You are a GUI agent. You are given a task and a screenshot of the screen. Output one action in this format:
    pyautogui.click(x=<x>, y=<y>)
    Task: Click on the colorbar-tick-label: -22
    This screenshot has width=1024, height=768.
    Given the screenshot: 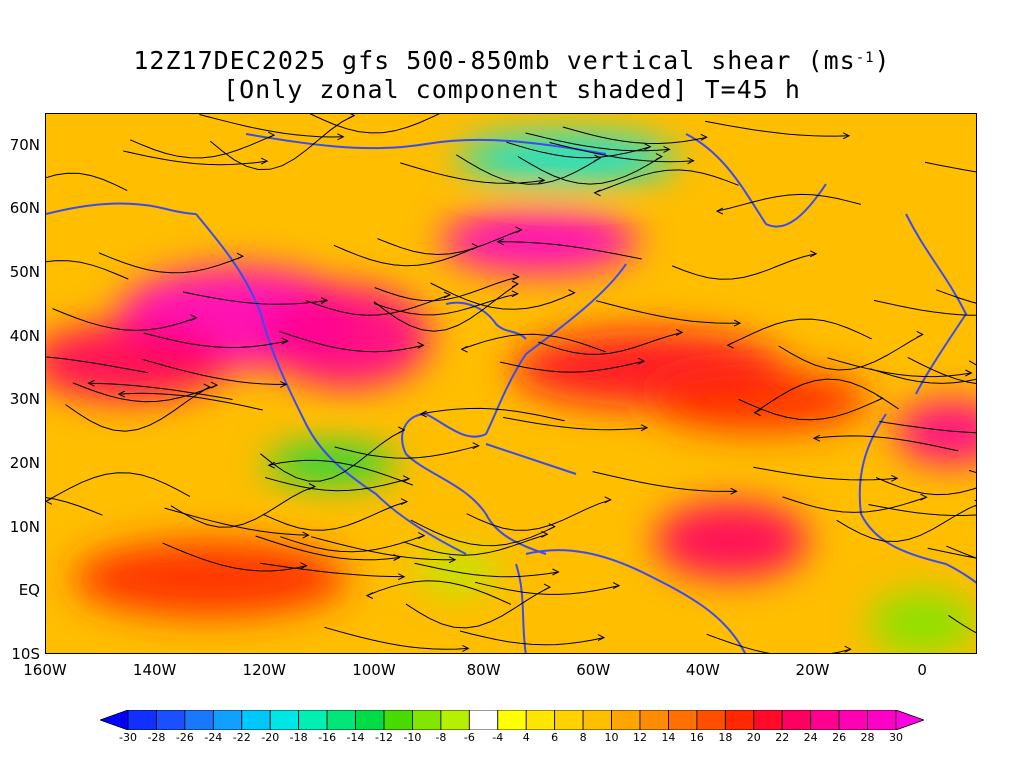 What is the action you would take?
    pyautogui.click(x=241, y=737)
    